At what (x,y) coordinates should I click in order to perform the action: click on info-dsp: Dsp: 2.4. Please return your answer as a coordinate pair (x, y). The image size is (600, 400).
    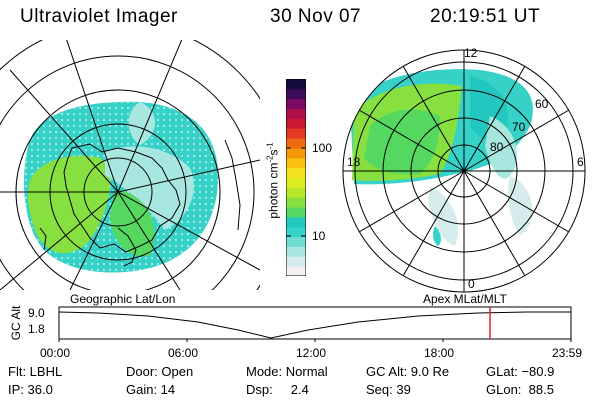
    Looking at the image, I should click on (277, 389).